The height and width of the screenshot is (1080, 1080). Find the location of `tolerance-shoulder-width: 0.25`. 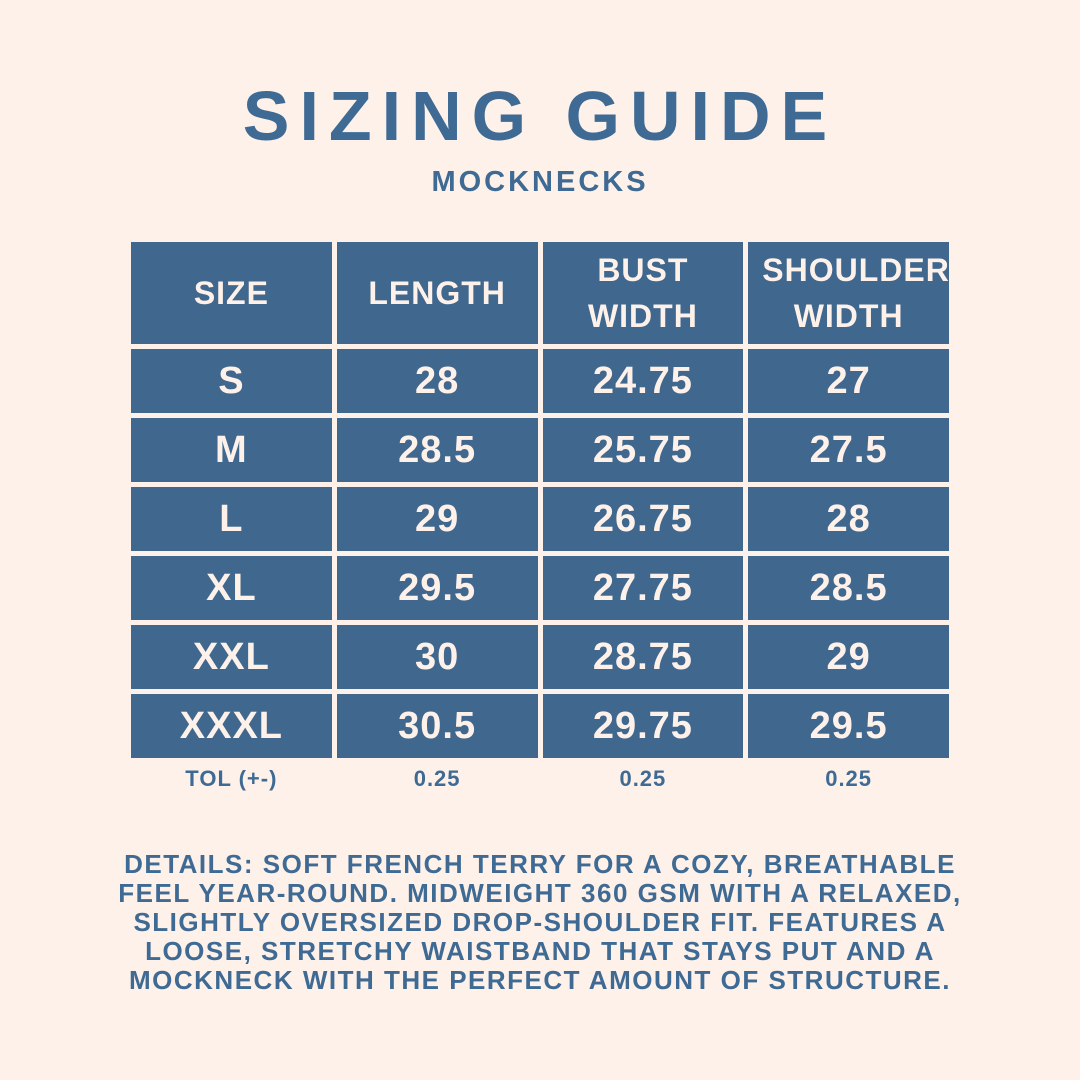

tolerance-shoulder-width: 0.25 is located at coordinates (849, 778).